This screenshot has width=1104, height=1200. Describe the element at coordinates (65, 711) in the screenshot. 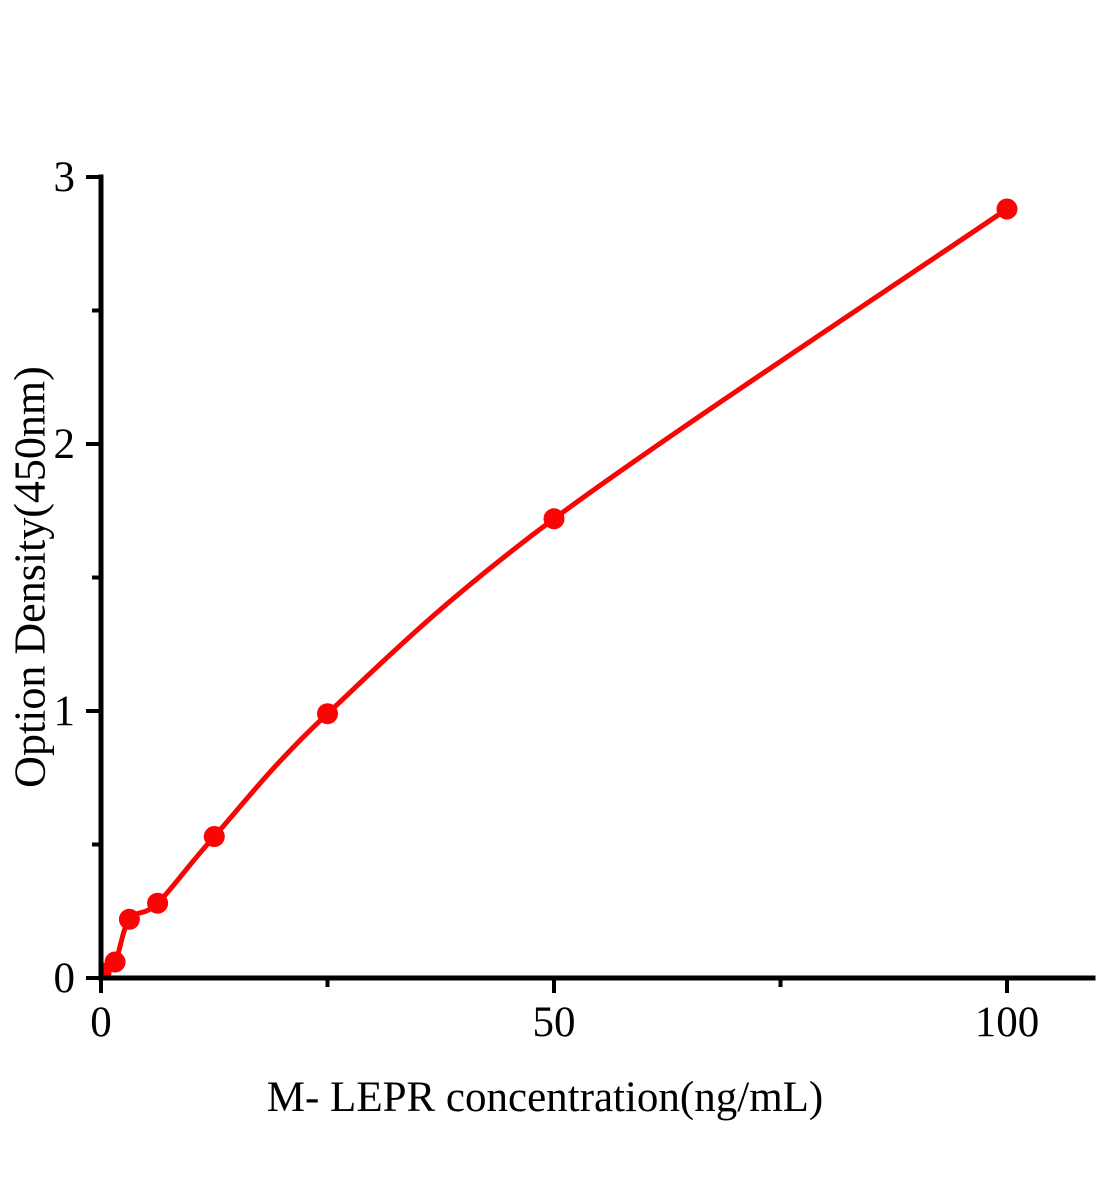

I see `y-tick-label: 1` at that location.